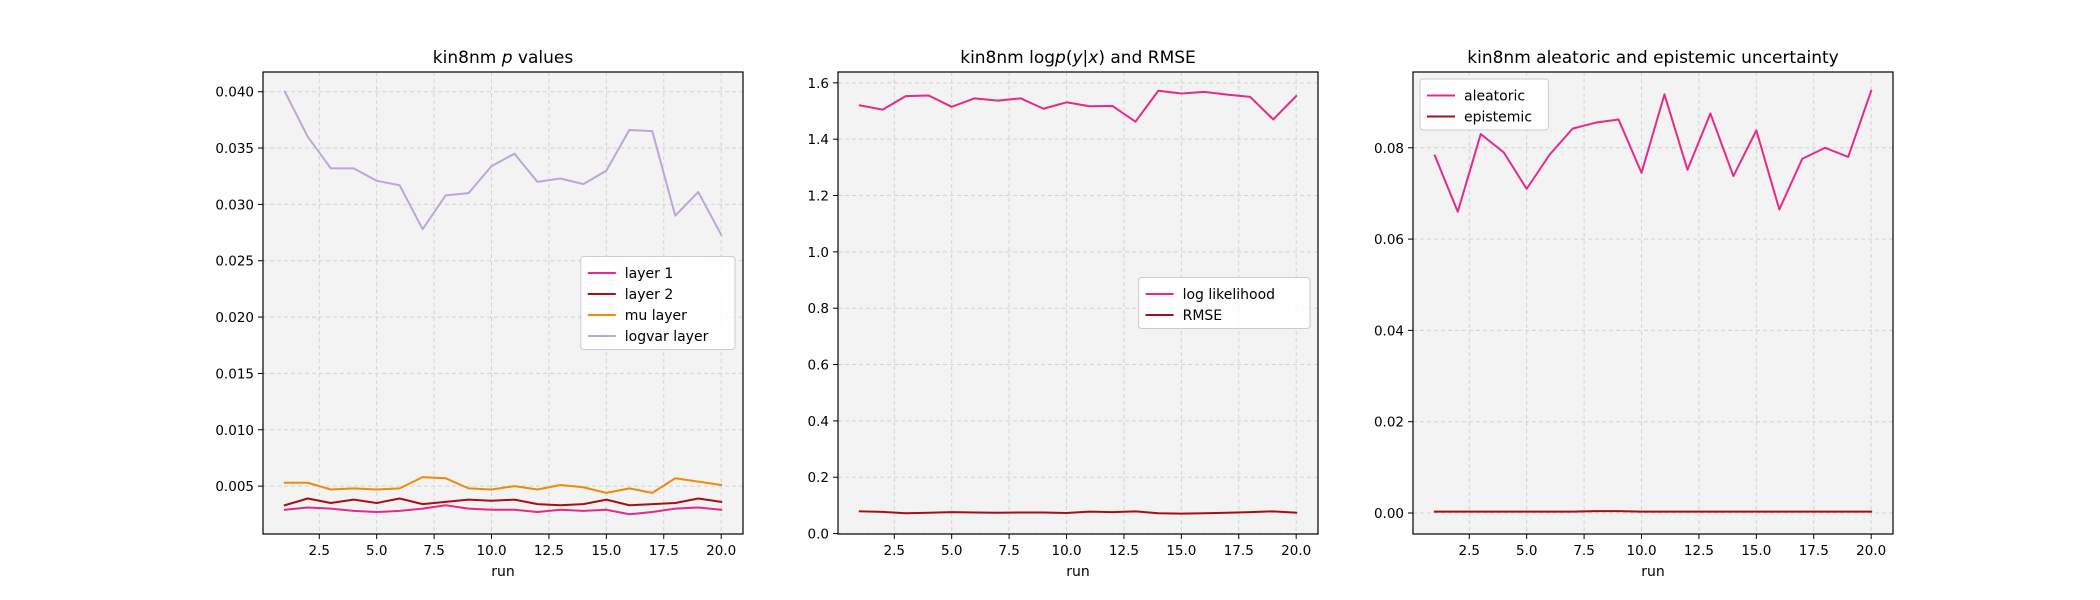 The image size is (2100, 600). Describe the element at coordinates (1389, 331) in the screenshot. I see `y-tick-label: 0.04` at that location.